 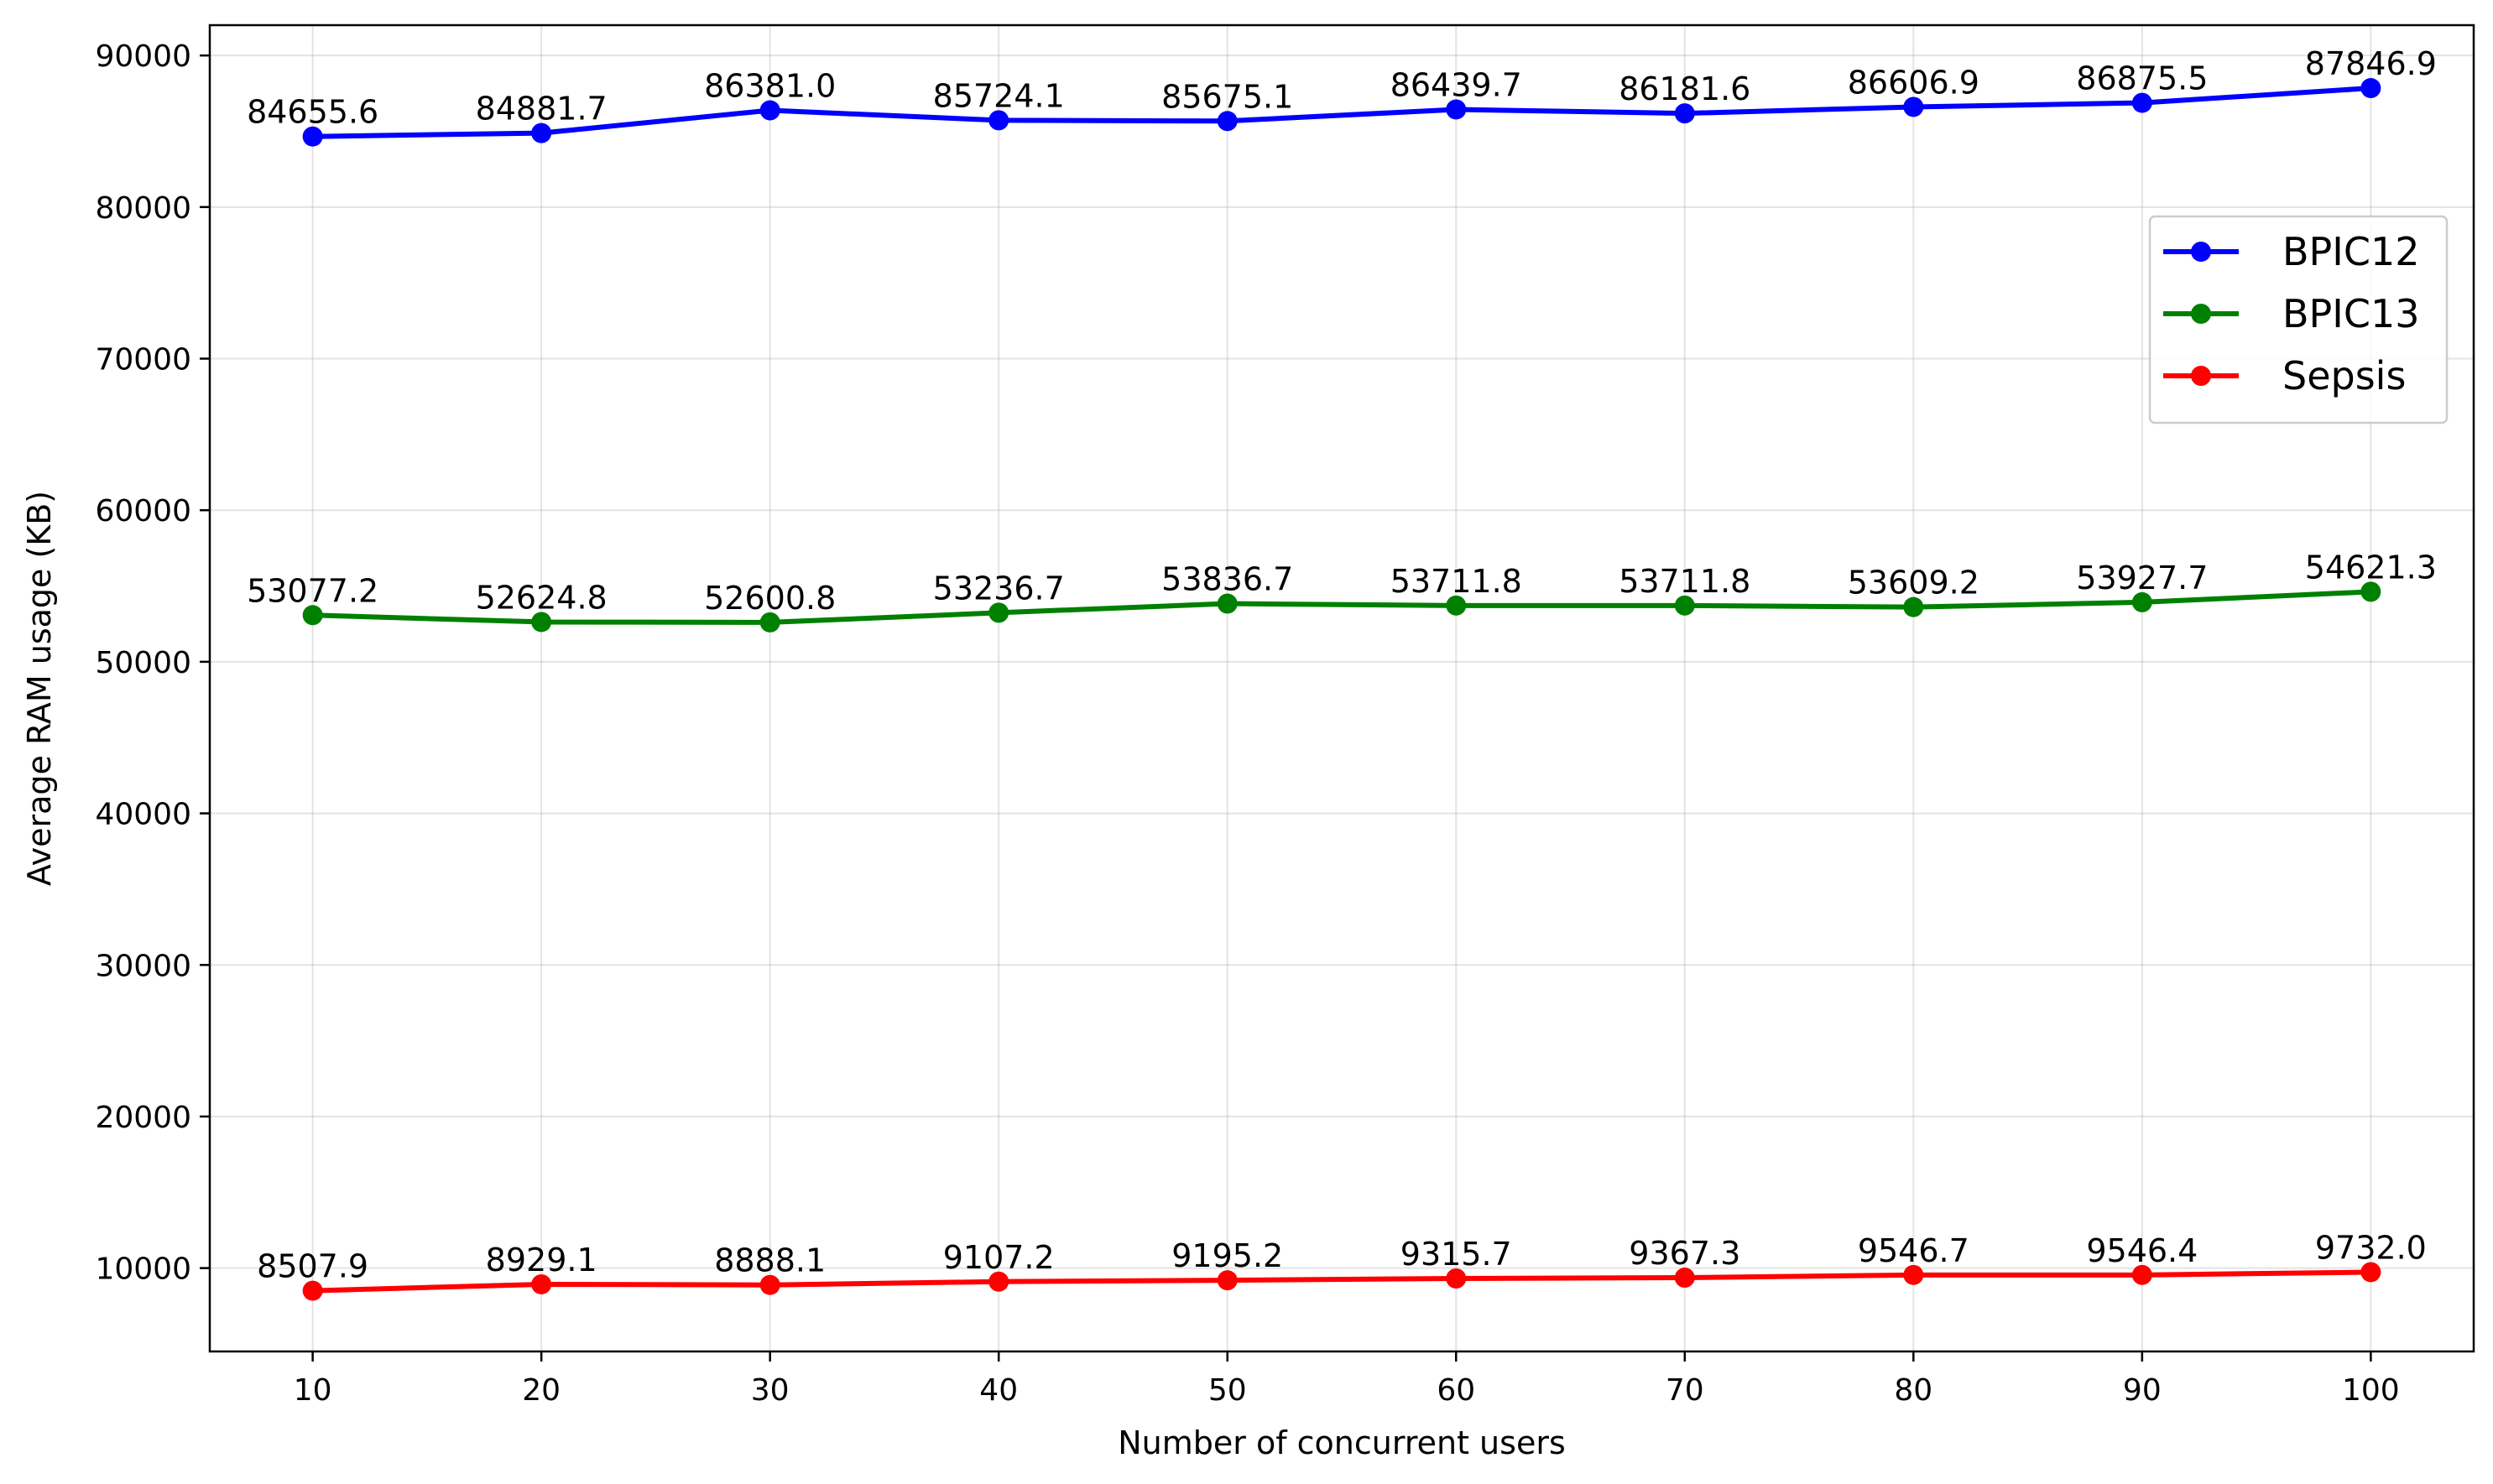 What do you see at coordinates (2351, 313) in the screenshot?
I see `legend-label-bpic13: BPIC13` at bounding box center [2351, 313].